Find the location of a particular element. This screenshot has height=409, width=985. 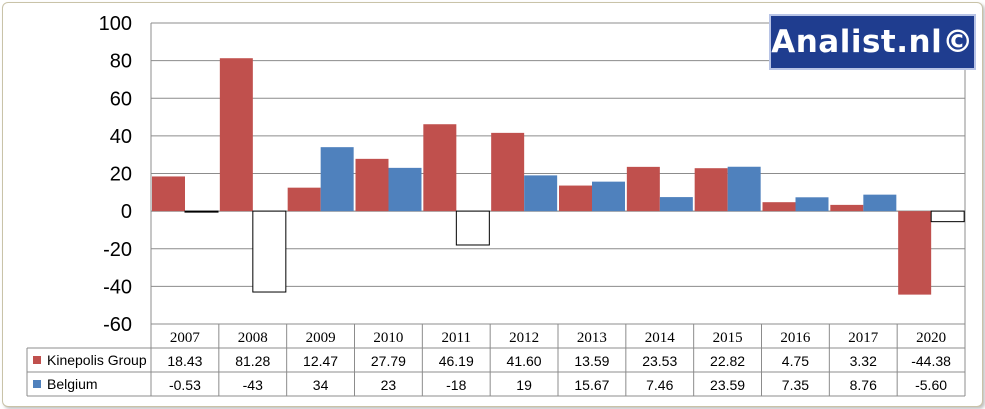

y-tick-label: -40 is located at coordinates (117, 287).